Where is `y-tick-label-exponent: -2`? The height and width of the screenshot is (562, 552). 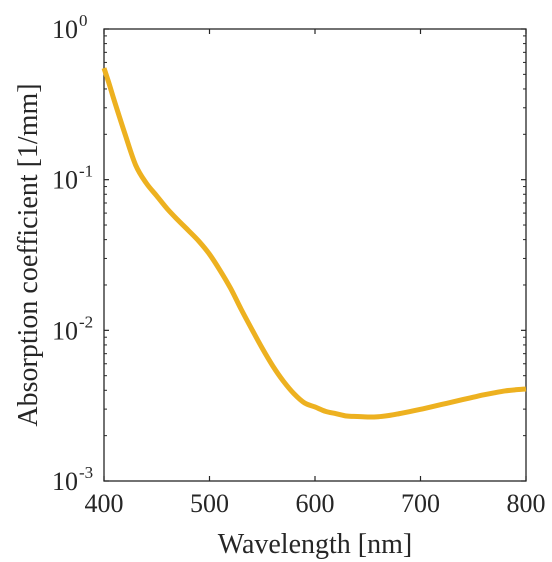
y-tick-label-exponent: -2 is located at coordinates (86, 321).